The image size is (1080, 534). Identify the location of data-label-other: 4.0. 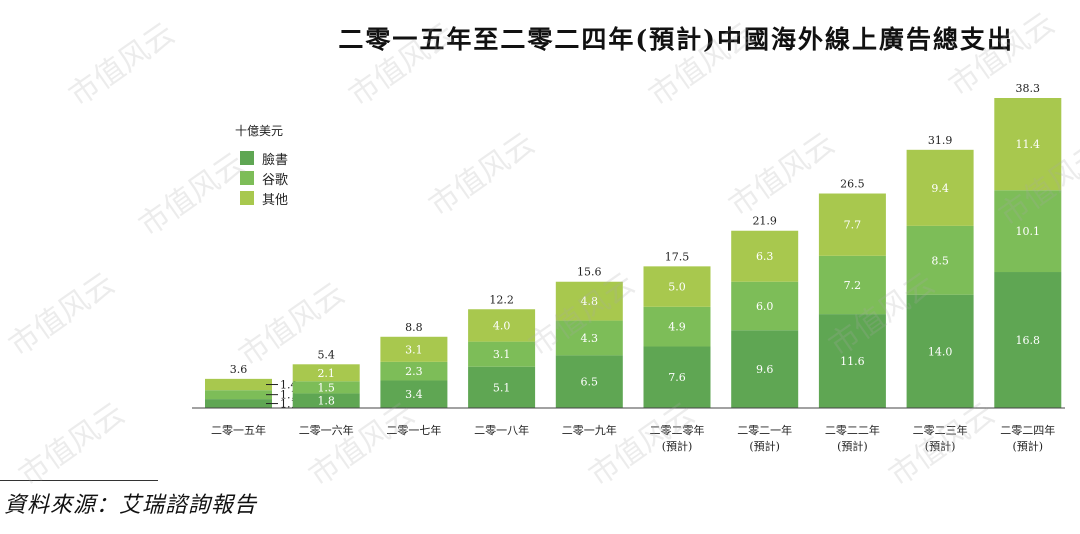
(502, 325).